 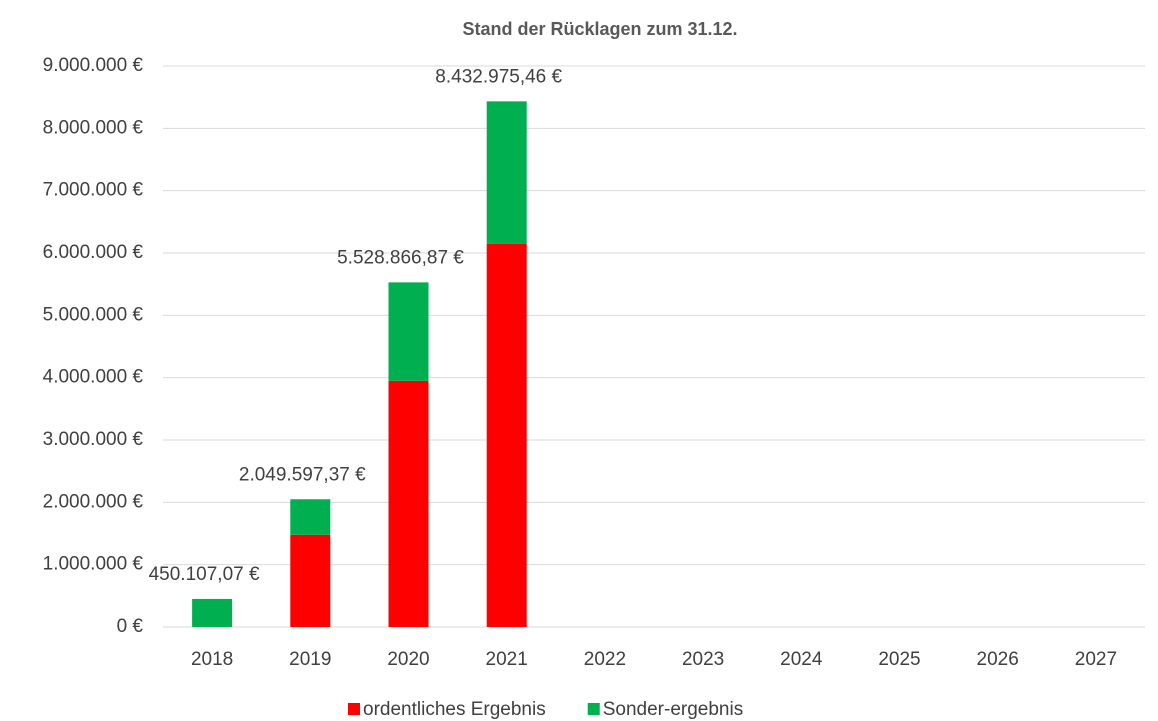 I want to click on y-tick-label: 5.000.000 €, so click(x=93, y=314).